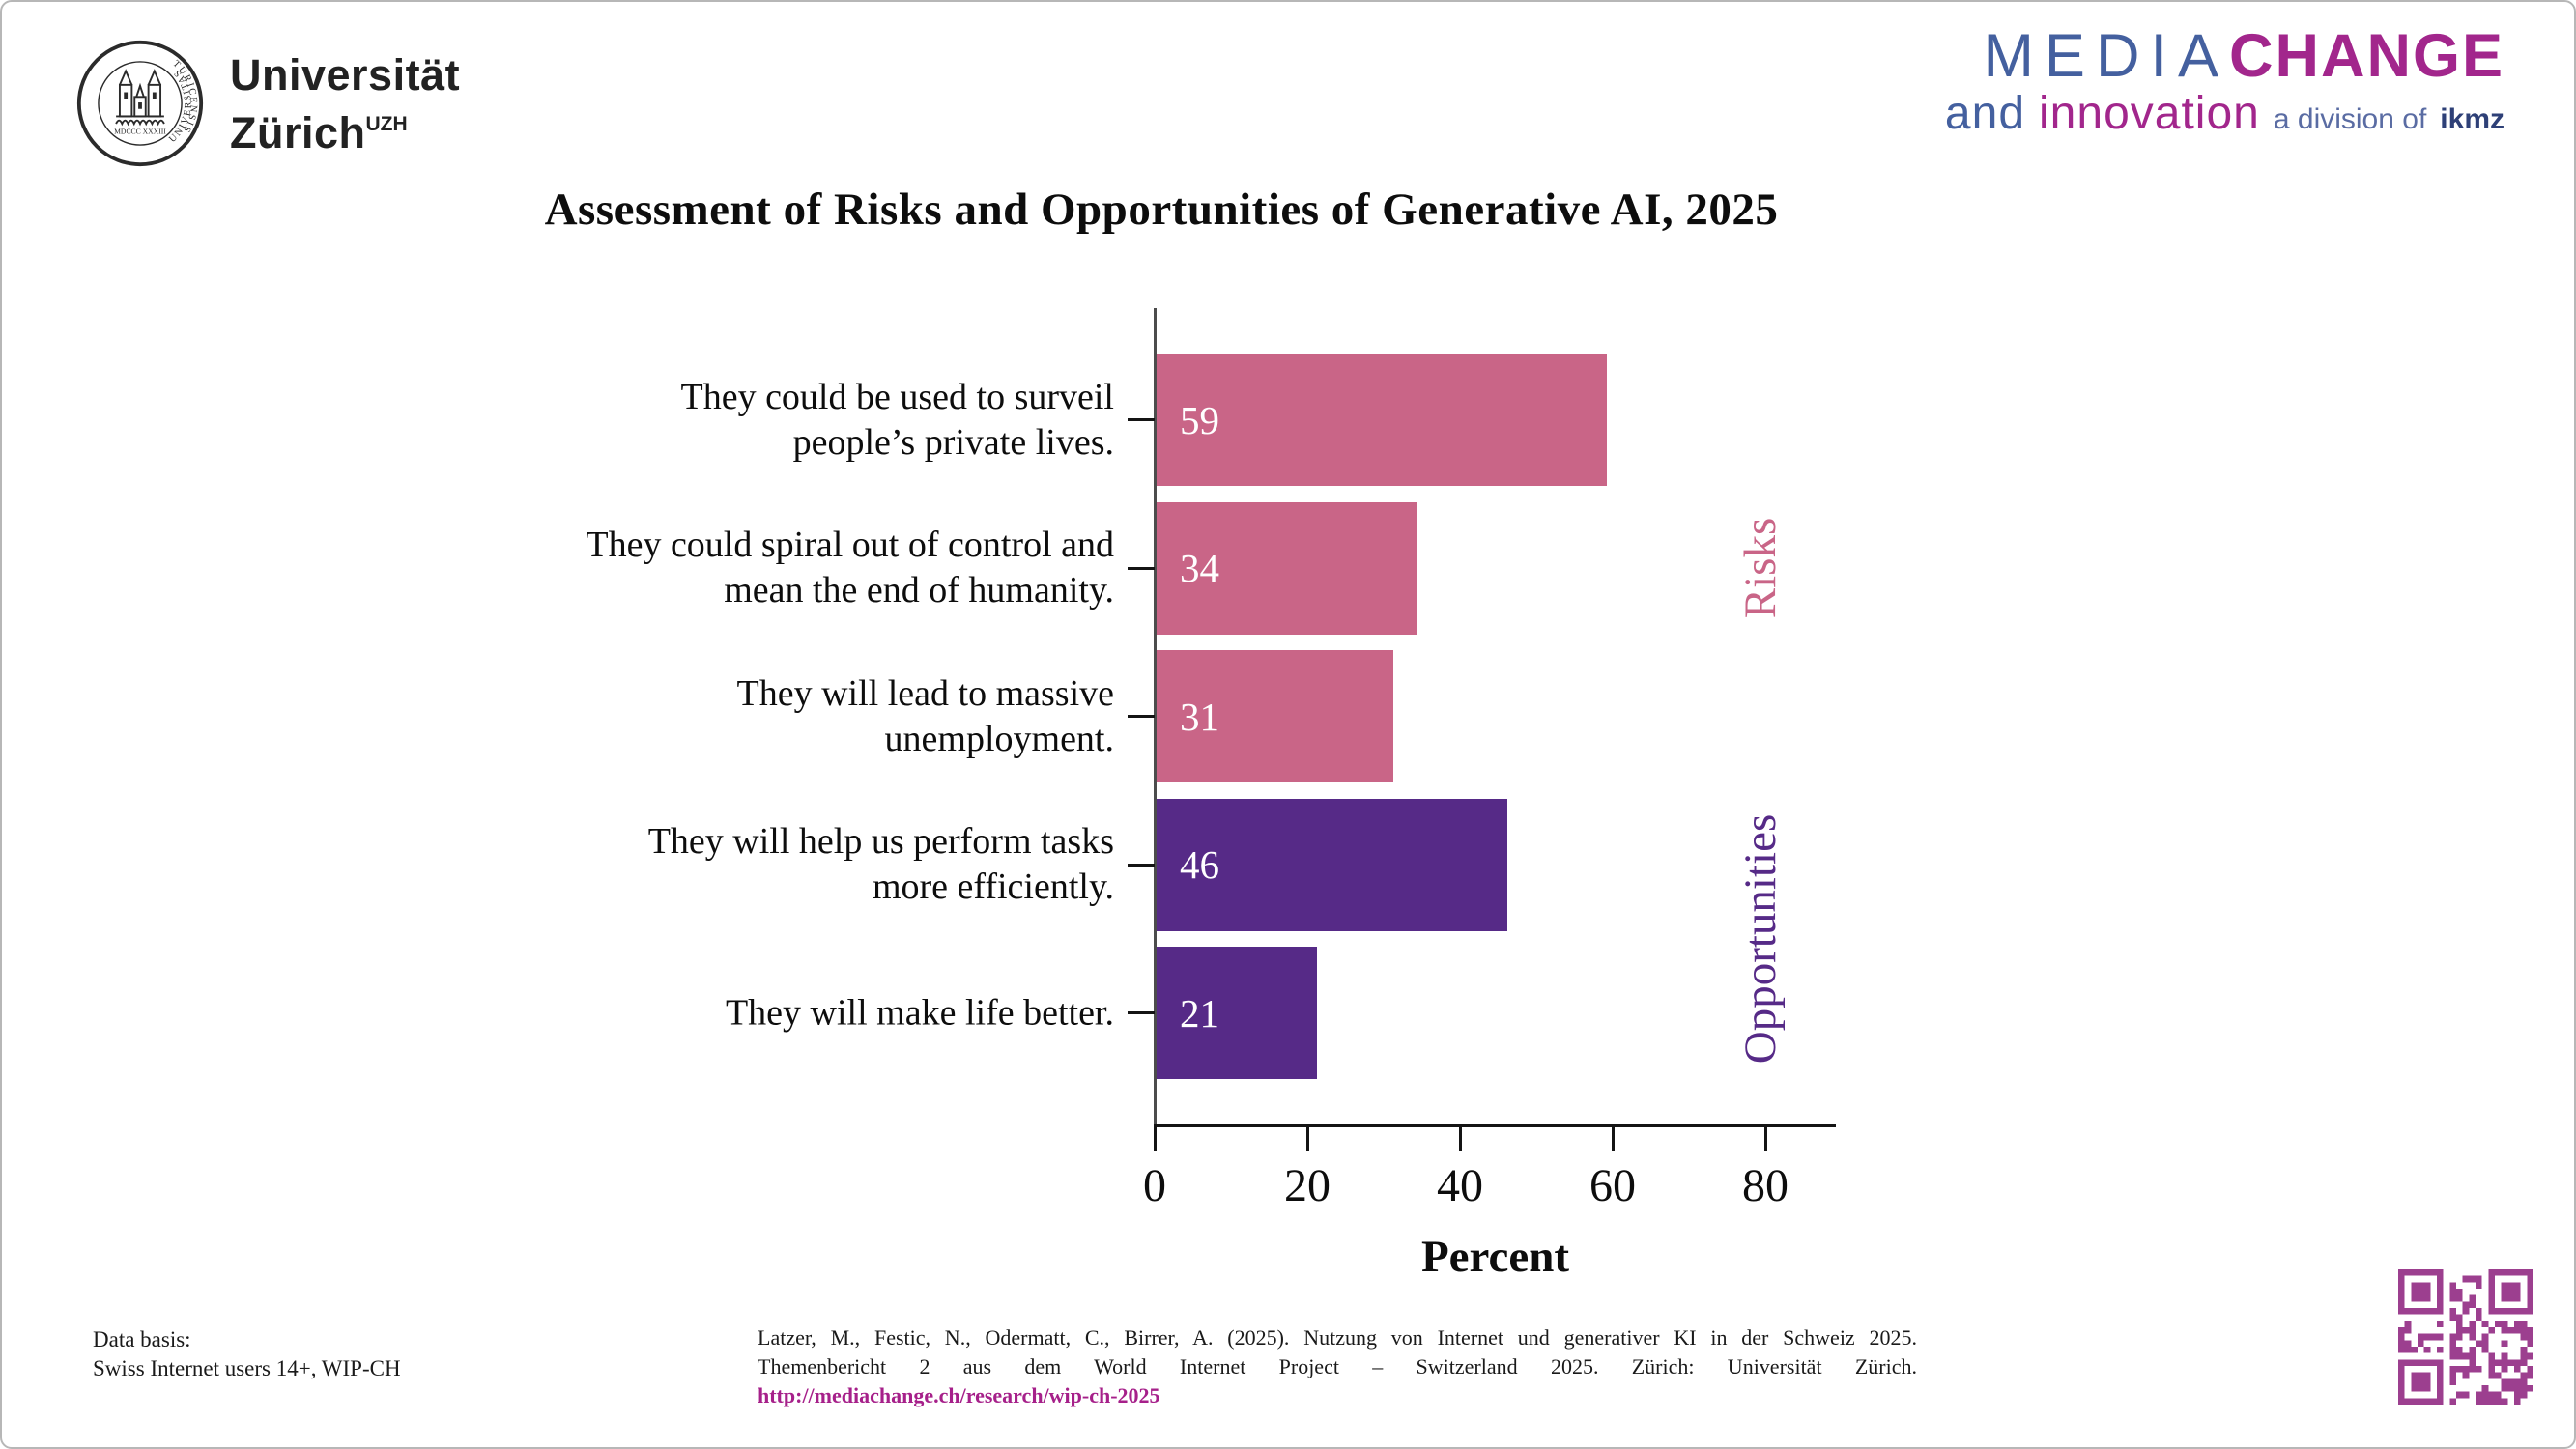  What do you see at coordinates (897, 396) in the screenshot?
I see `category-label-line: They could be used to surveil` at bounding box center [897, 396].